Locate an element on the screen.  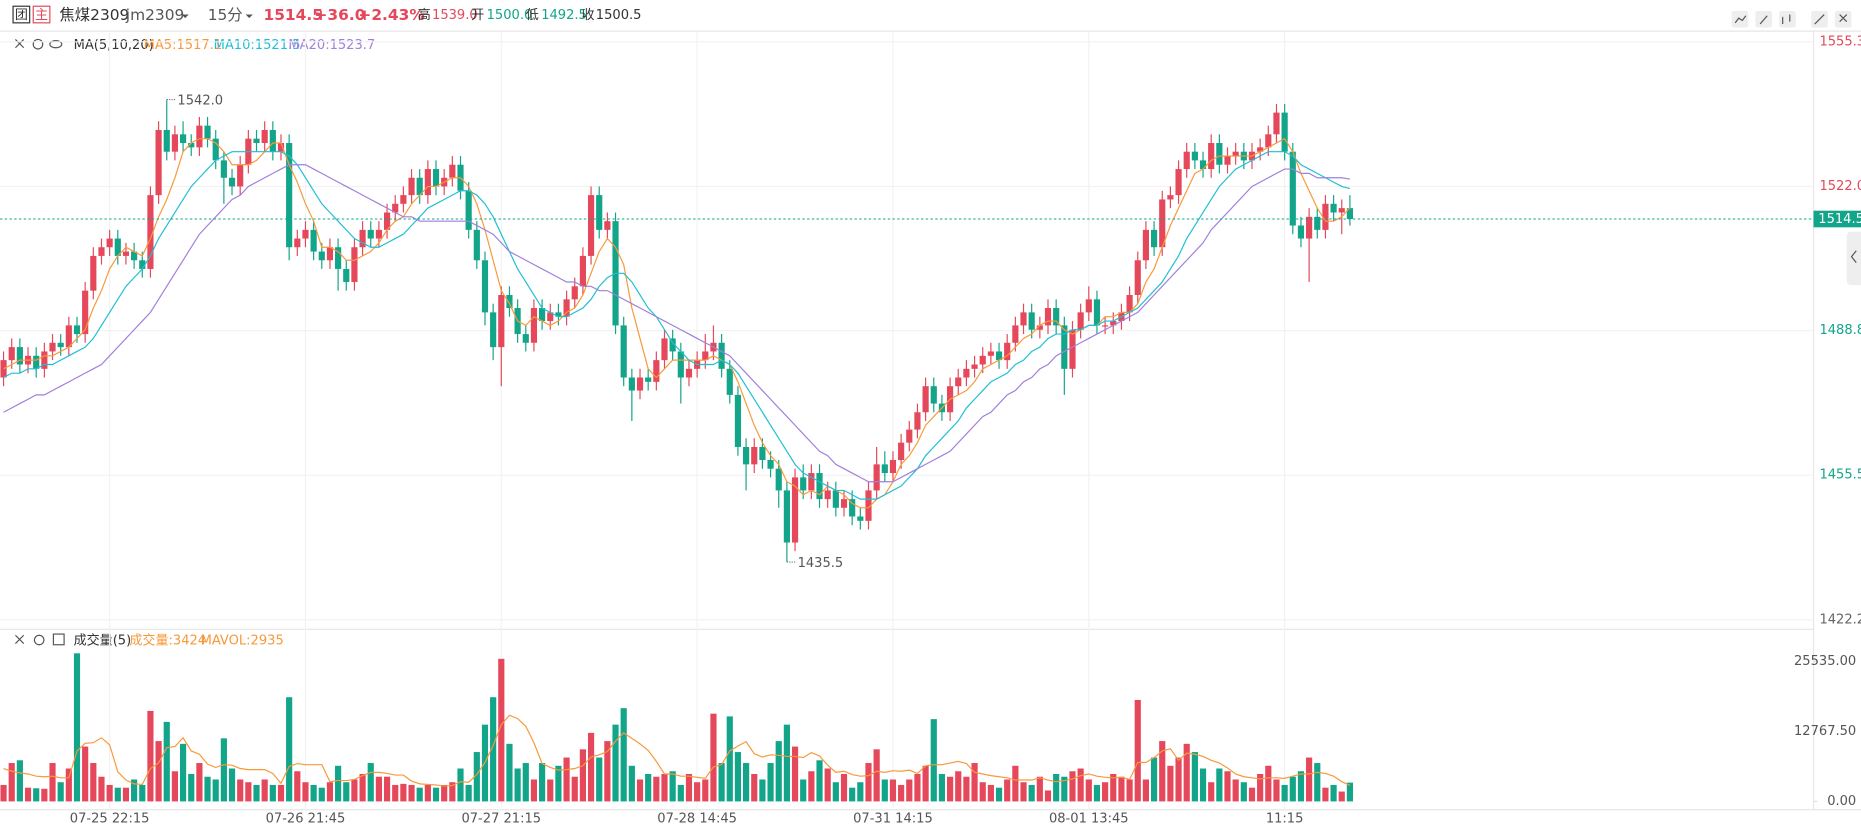
y-tick-label: 1488.8 is located at coordinates (1840, 330).